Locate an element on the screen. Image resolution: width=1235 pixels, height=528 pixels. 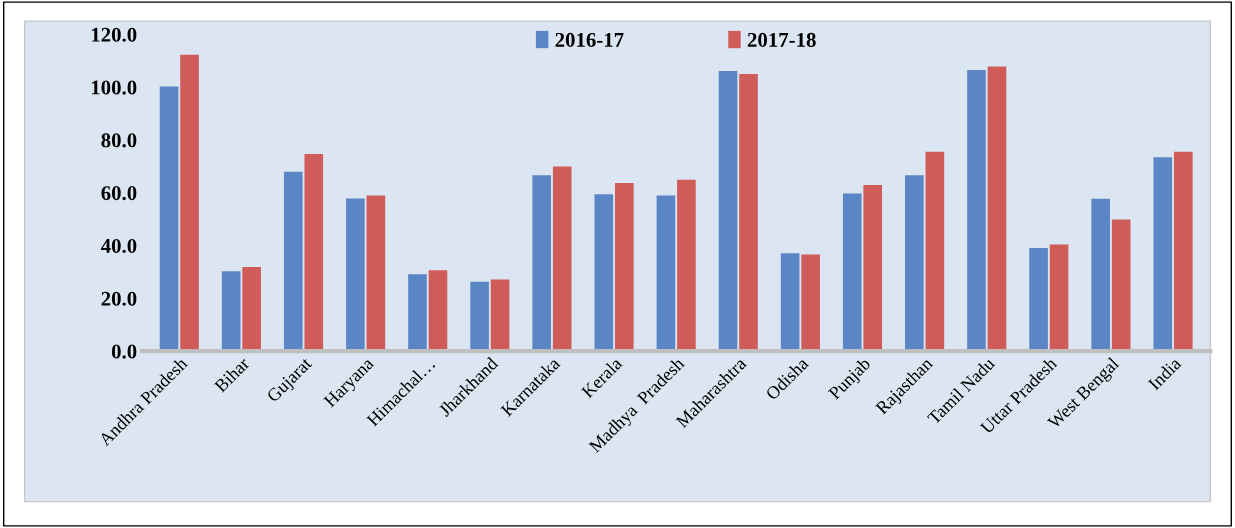
y-tick-label: 0.0 is located at coordinates (124, 351).